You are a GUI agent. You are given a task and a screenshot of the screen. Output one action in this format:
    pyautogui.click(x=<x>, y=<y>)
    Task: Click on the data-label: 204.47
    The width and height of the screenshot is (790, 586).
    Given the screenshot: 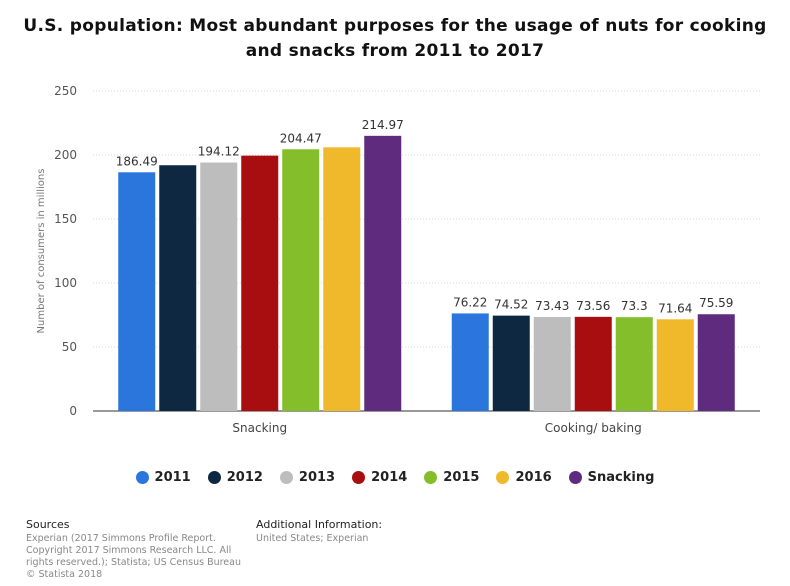 What is the action you would take?
    pyautogui.click(x=301, y=138)
    